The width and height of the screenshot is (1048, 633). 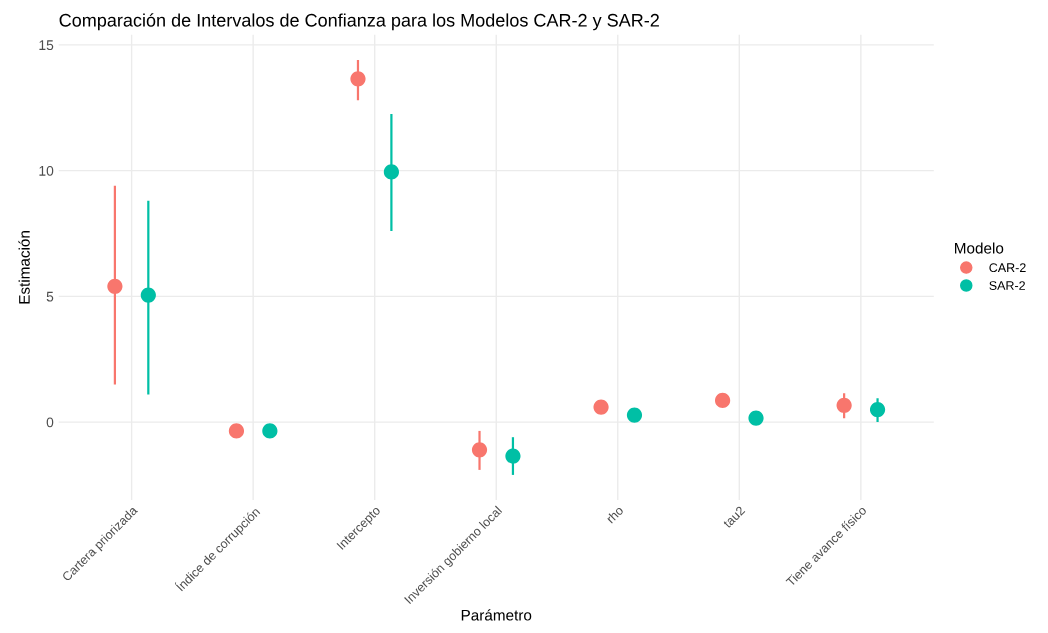 What do you see at coordinates (50, 422) in the screenshot?
I see `y-tick-label: 0` at bounding box center [50, 422].